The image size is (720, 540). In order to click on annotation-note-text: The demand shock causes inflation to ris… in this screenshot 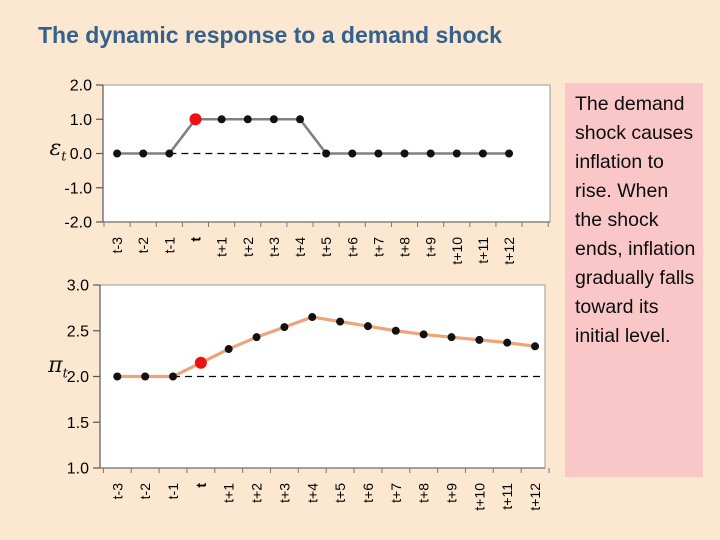, I will do `click(635, 220)`.